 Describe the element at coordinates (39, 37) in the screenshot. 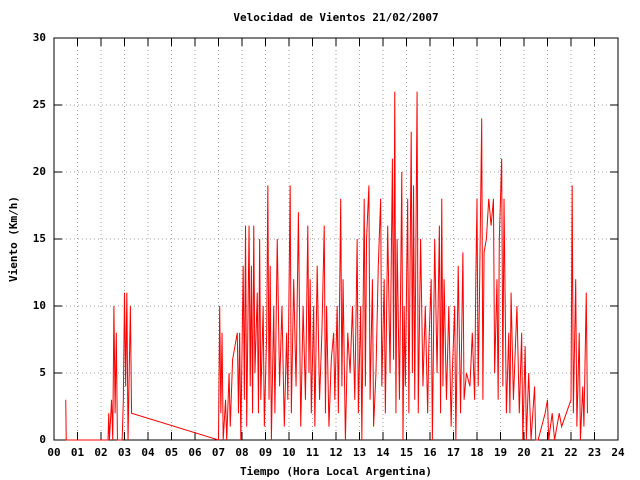

I see `y-tick-label: 30` at that location.